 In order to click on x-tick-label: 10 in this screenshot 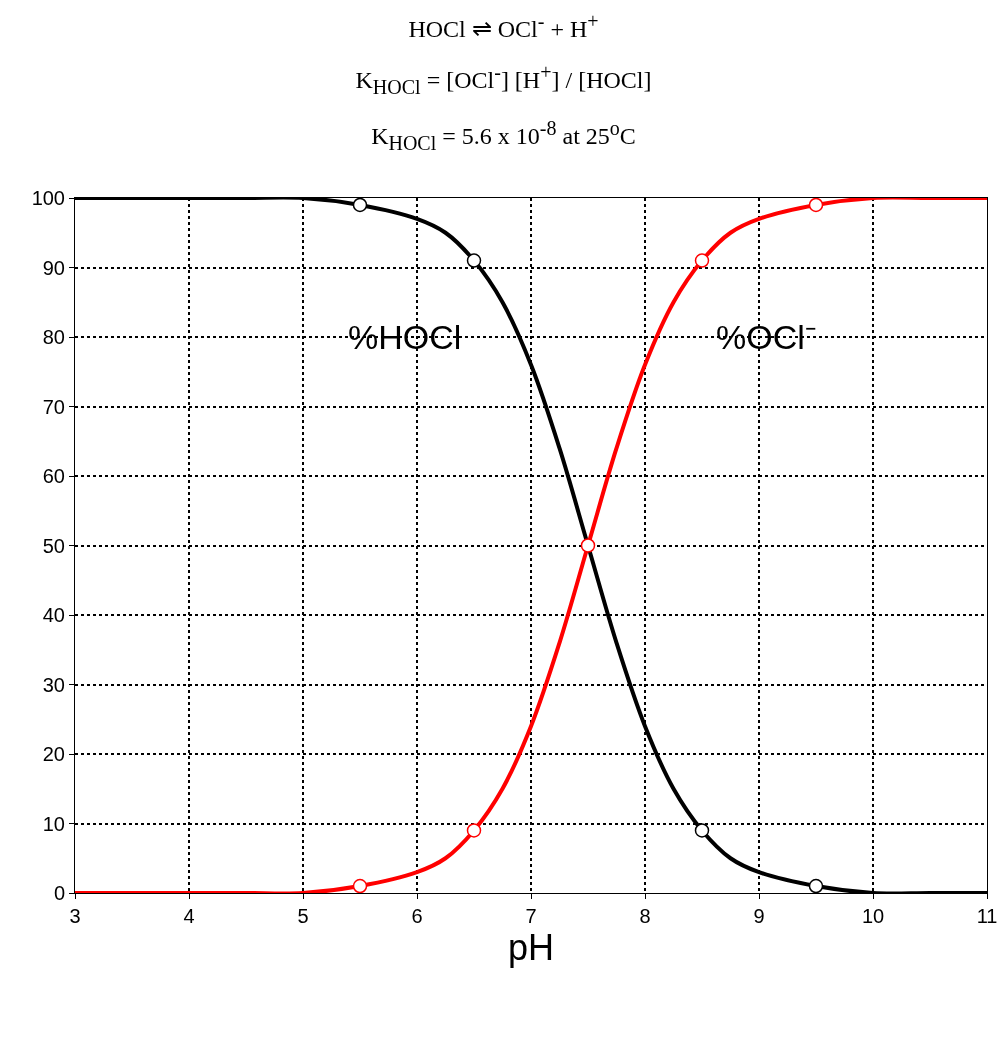, I will do `click(873, 915)`.